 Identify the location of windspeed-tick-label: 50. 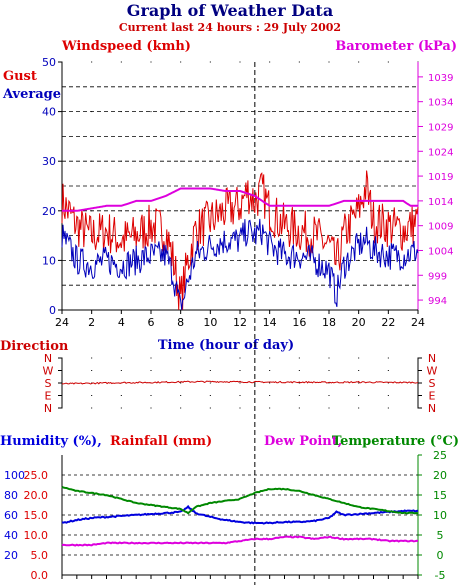
(49, 62).